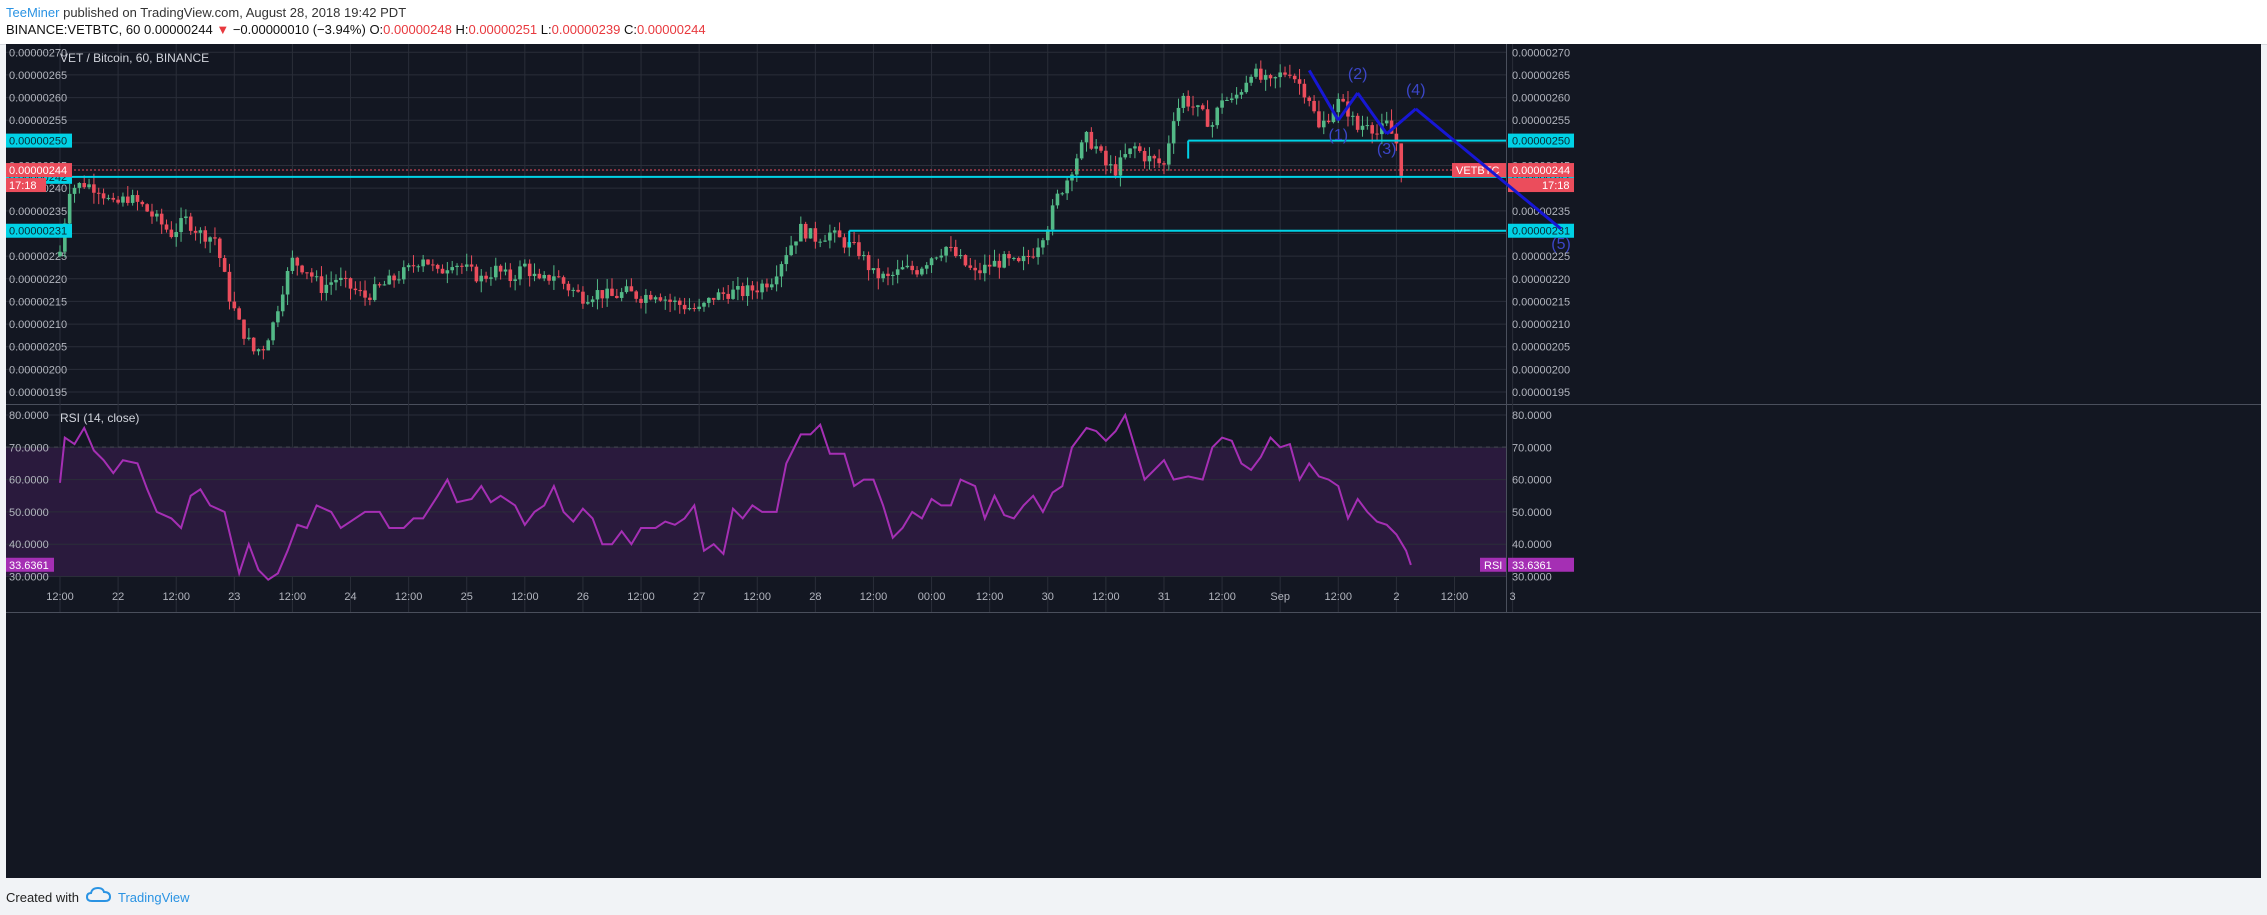  What do you see at coordinates (154, 897) in the screenshot?
I see `tradingview-link: TradingView` at bounding box center [154, 897].